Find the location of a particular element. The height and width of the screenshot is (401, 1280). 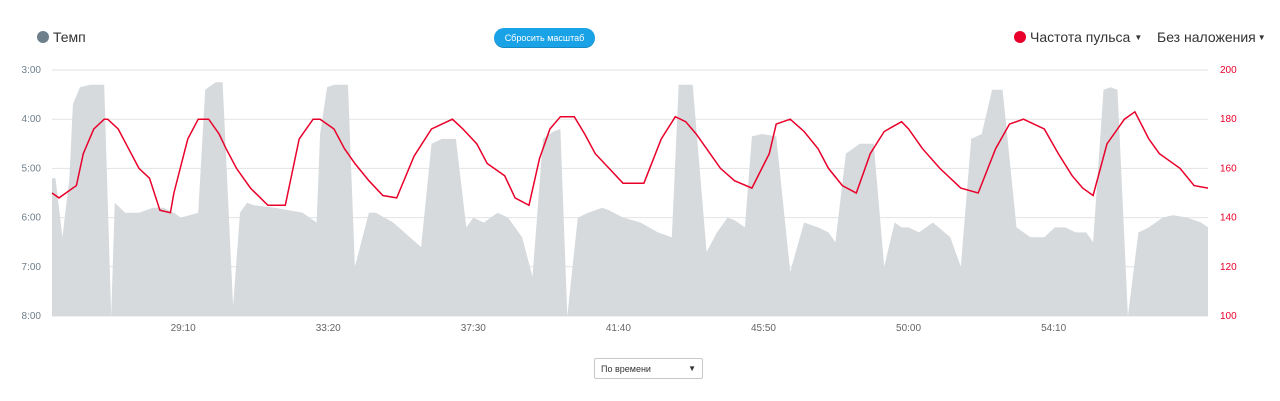

x-tick-label: 33:20 is located at coordinates (328, 328).